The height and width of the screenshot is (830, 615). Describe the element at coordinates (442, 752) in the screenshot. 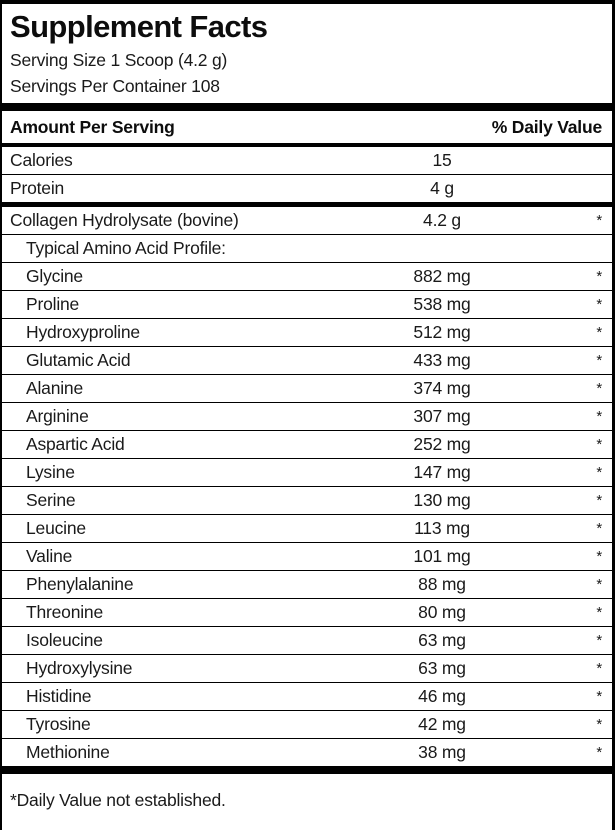

I see `nutrient-amount: 38 mg` at that location.